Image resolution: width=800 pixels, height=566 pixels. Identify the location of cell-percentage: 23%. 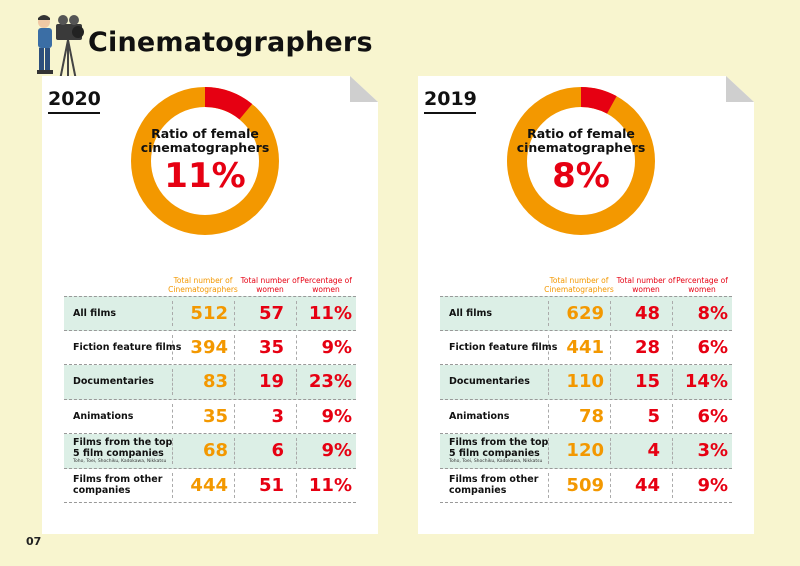
(330, 382).